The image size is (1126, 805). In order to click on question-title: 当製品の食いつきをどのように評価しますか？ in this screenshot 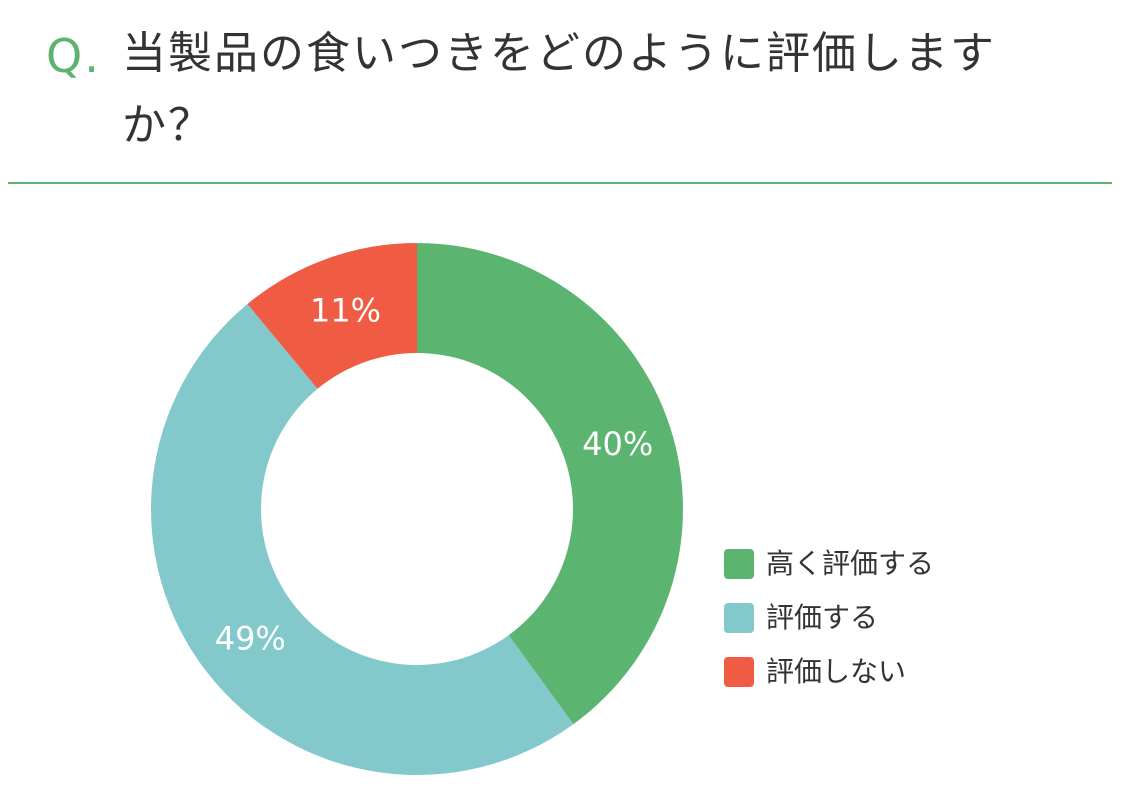, I will do `click(559, 89)`.